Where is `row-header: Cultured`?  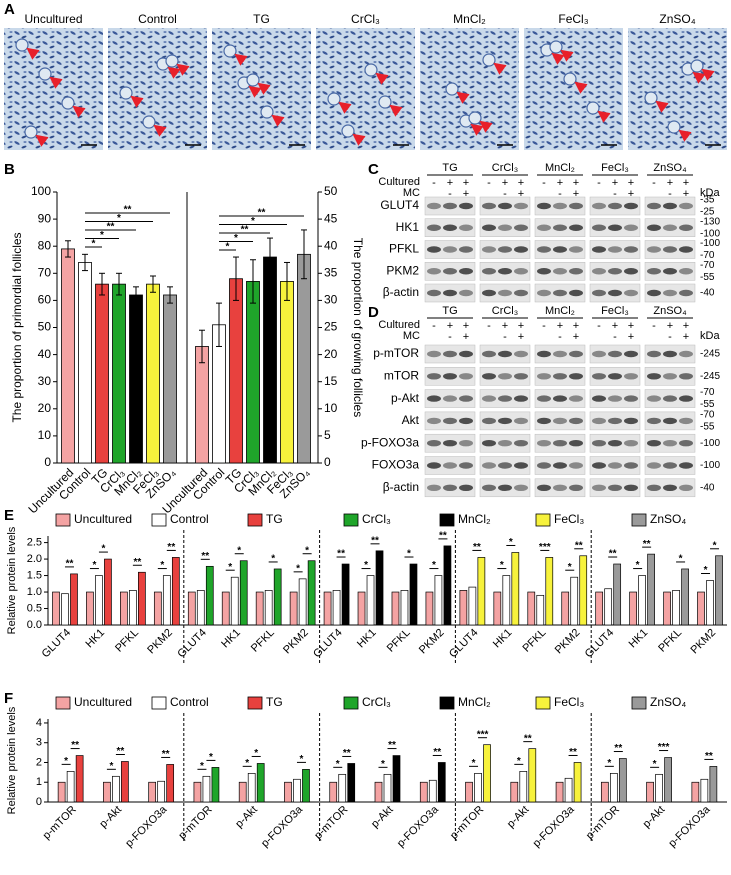
row-header: Cultured is located at coordinates (399, 182).